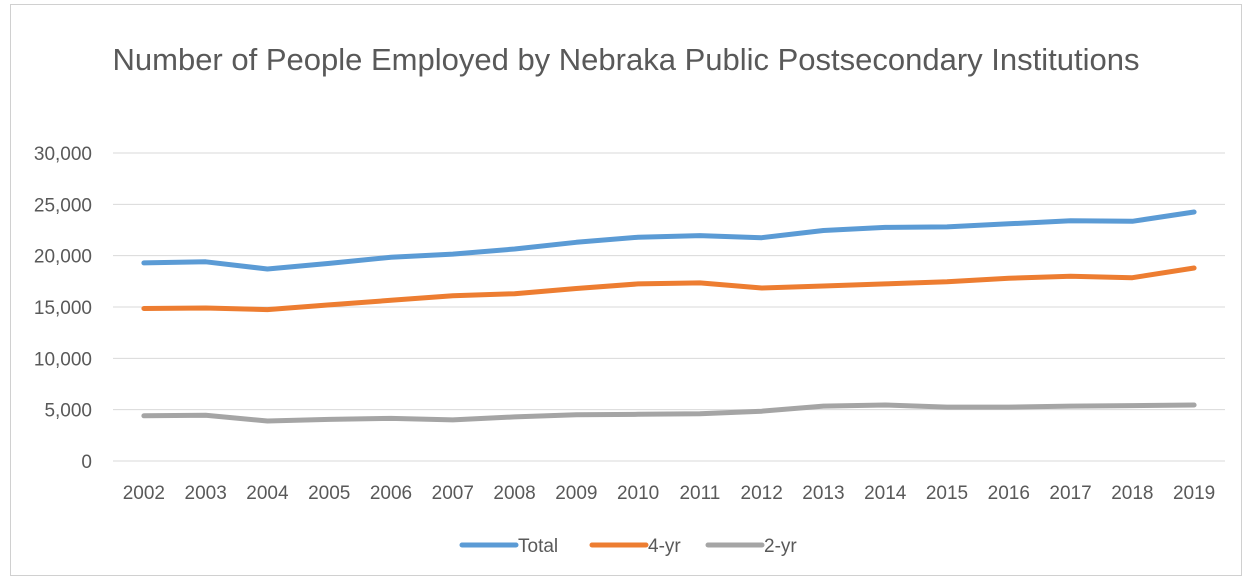 The image size is (1252, 580). Describe the element at coordinates (538, 546) in the screenshot. I see `legend-label-total: Total` at that location.